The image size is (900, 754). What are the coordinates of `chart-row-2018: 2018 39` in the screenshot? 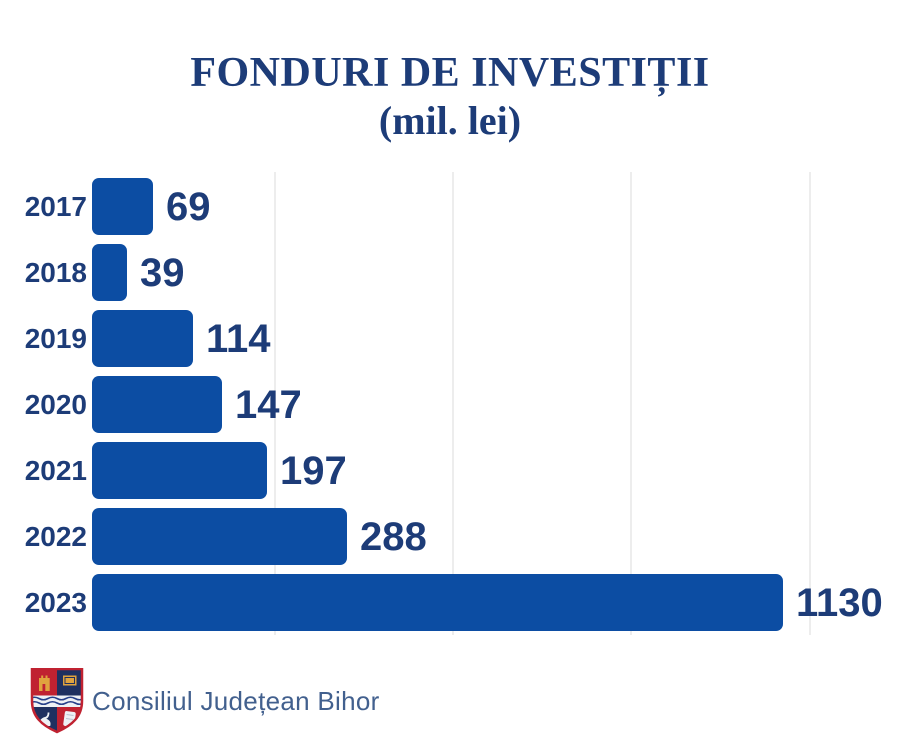 It's located at (450, 272).